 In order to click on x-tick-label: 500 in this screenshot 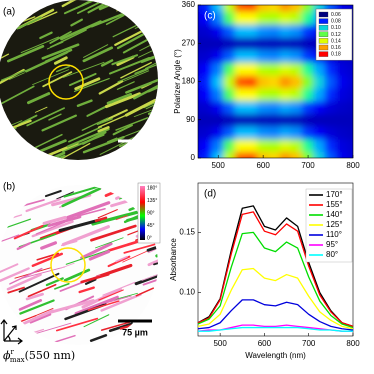, I will do `click(219, 165)`.